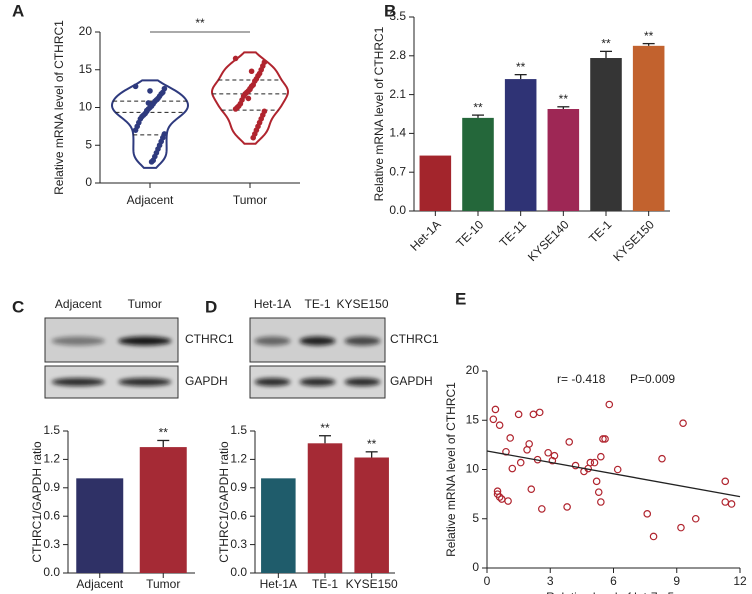  Describe the element at coordinates (548, 240) in the screenshot. I see `x-tick-label: KYSE140` at that location.